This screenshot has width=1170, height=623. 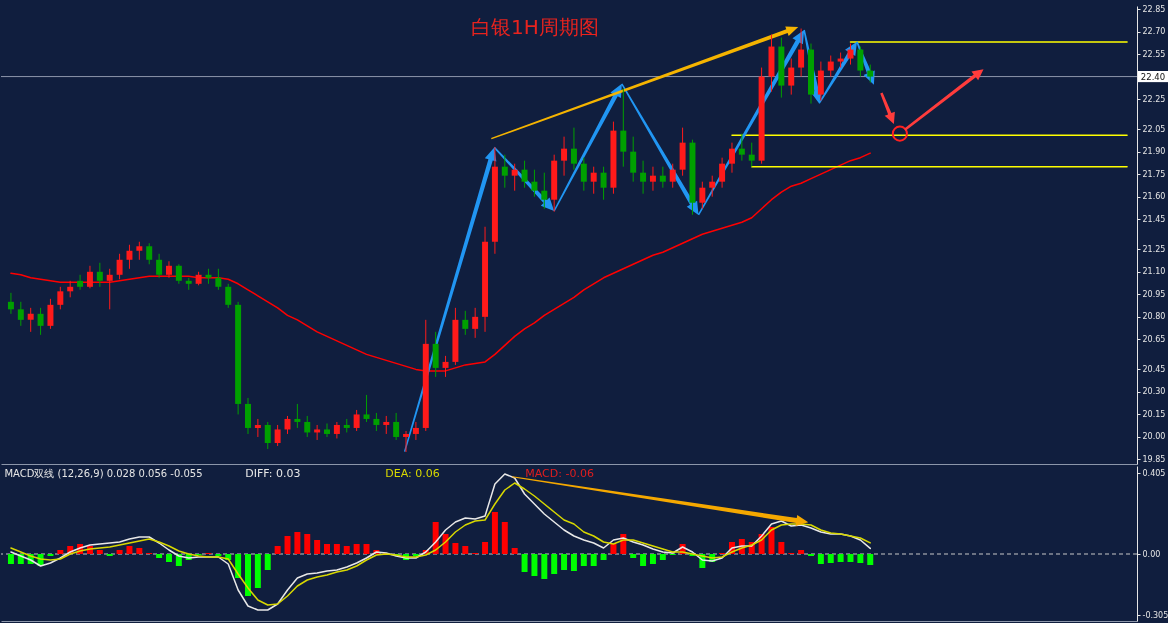 I want to click on y-tick-label: 21.90, so click(x=1154, y=152).